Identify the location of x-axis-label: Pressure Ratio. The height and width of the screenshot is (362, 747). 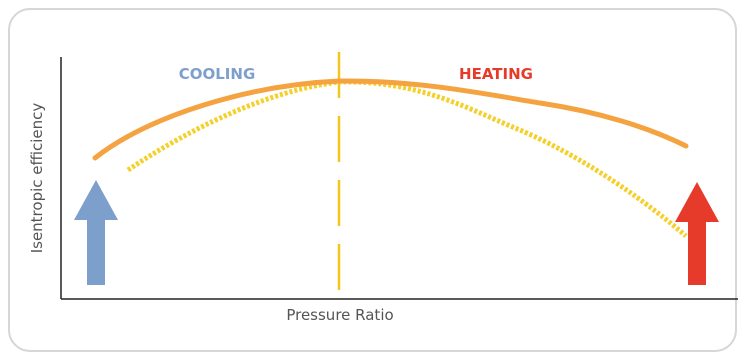
(339, 315).